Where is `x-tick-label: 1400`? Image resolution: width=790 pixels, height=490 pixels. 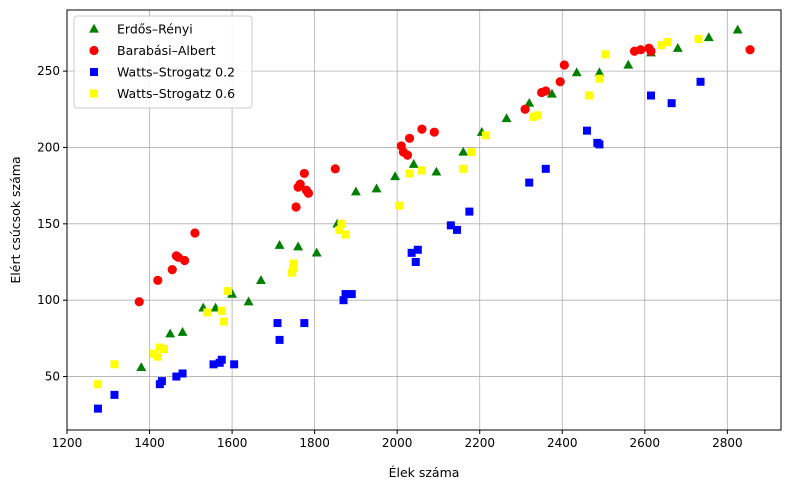 x-tick-label: 1400 is located at coordinates (149, 443).